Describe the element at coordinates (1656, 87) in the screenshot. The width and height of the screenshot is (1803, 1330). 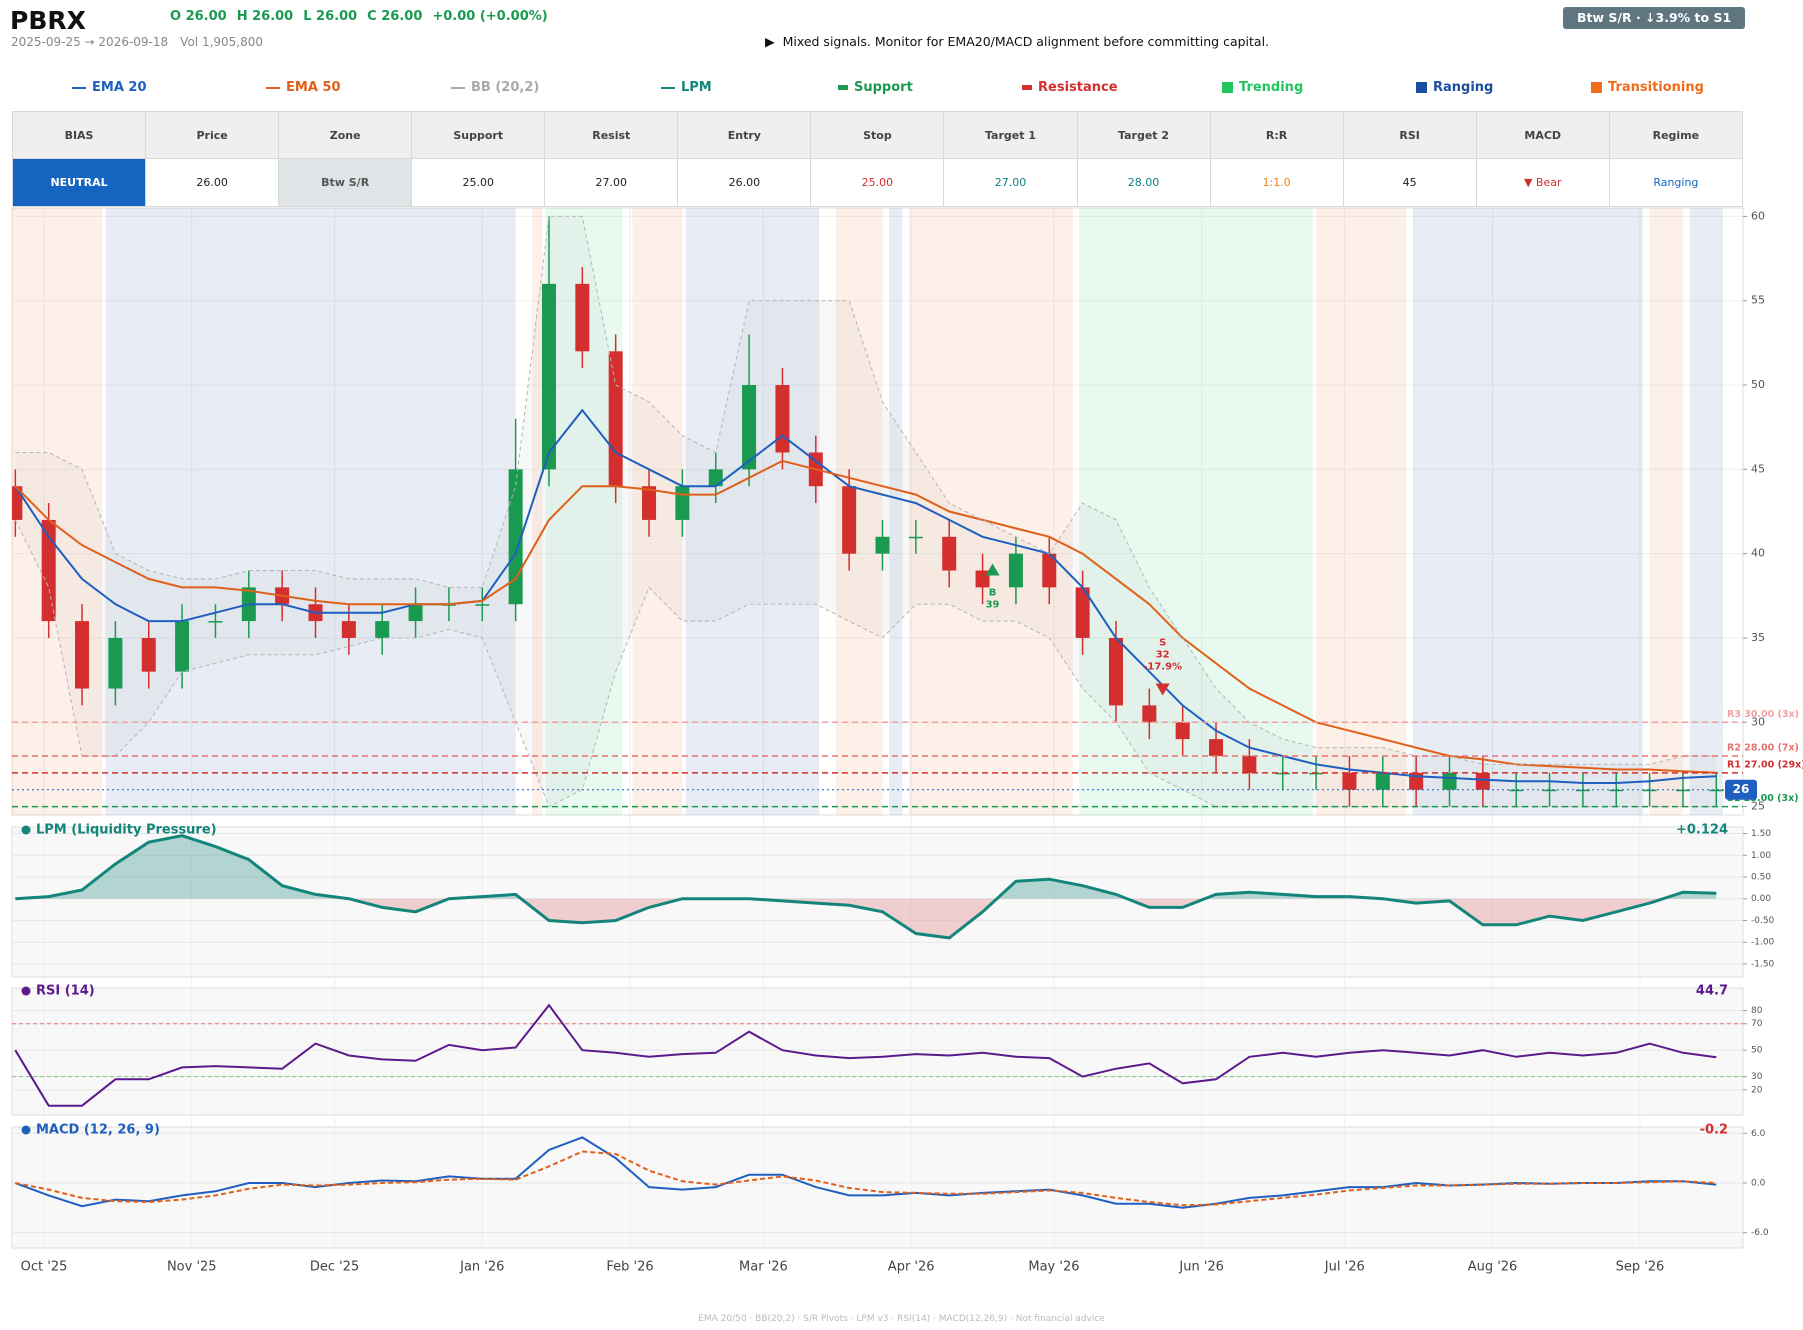
I see `legend-label: Transitioning` at that location.